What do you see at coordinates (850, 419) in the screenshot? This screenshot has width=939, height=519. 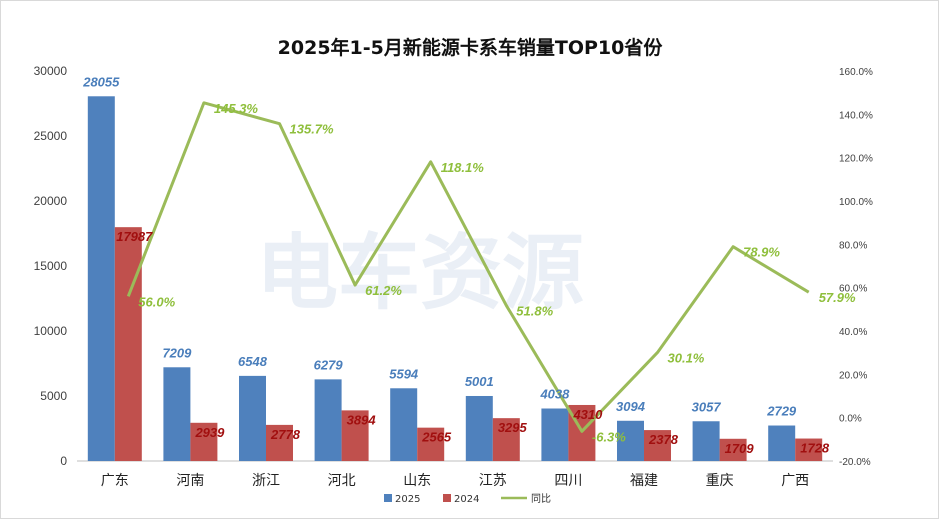 I see `y-right-tick-label: 0.0%` at bounding box center [850, 419].